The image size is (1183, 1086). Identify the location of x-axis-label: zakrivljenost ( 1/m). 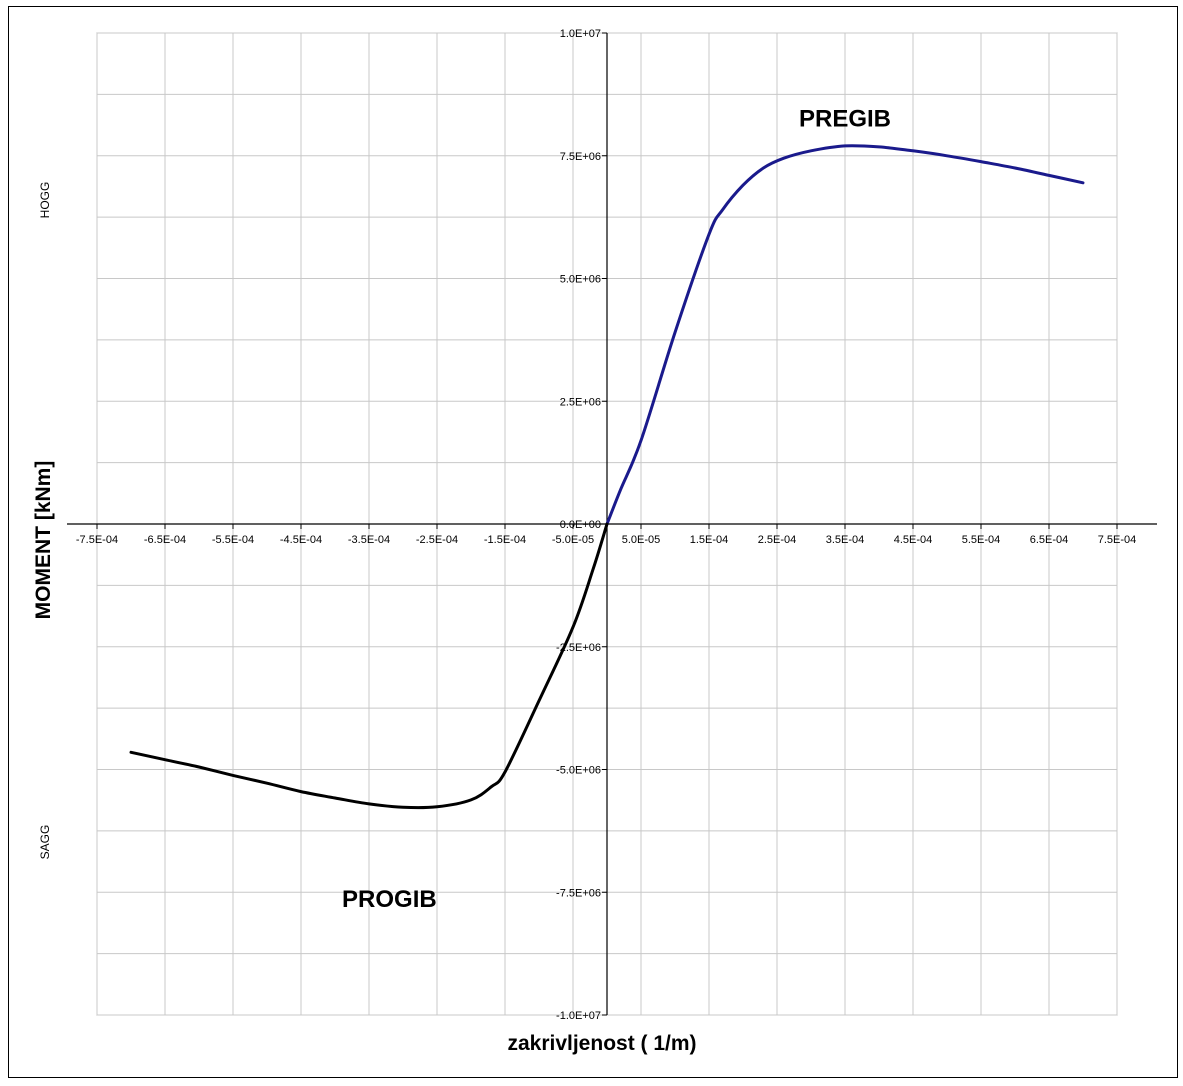
(601, 1043).